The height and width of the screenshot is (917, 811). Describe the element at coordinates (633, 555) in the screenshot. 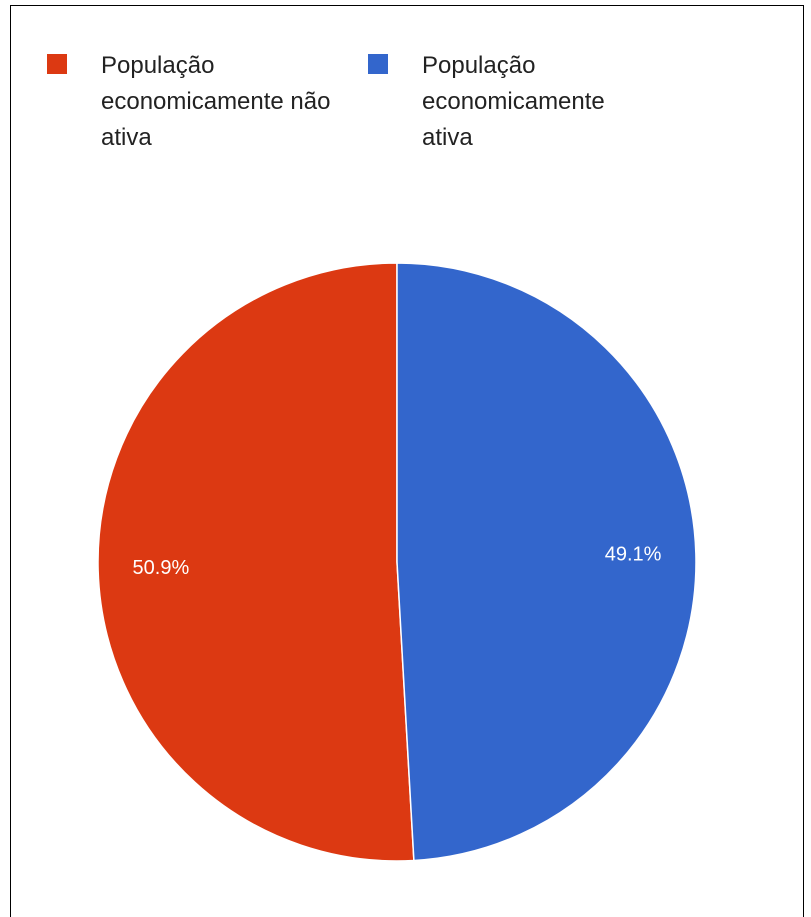

I see `data-label: 49.1%` at that location.